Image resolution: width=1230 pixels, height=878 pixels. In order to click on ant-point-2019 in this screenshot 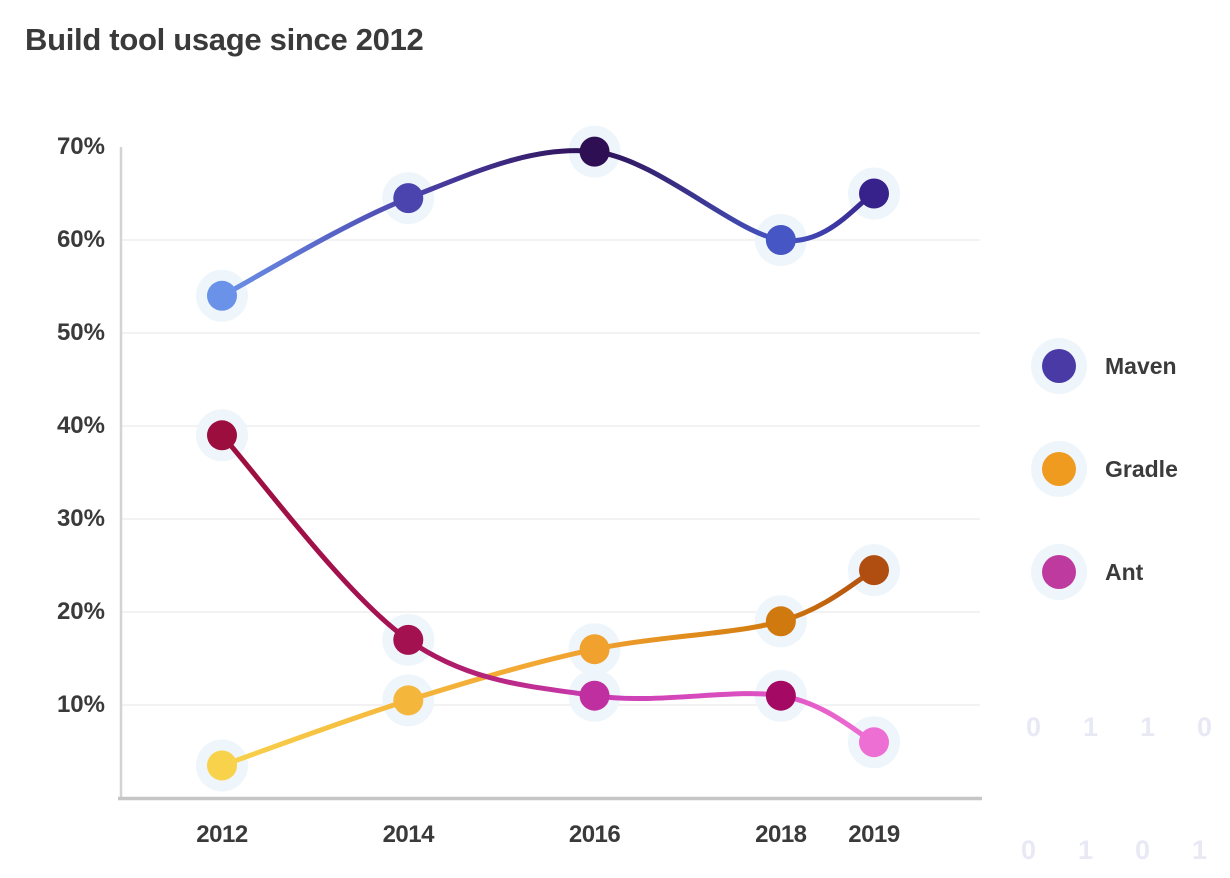, I will do `click(874, 742)`.